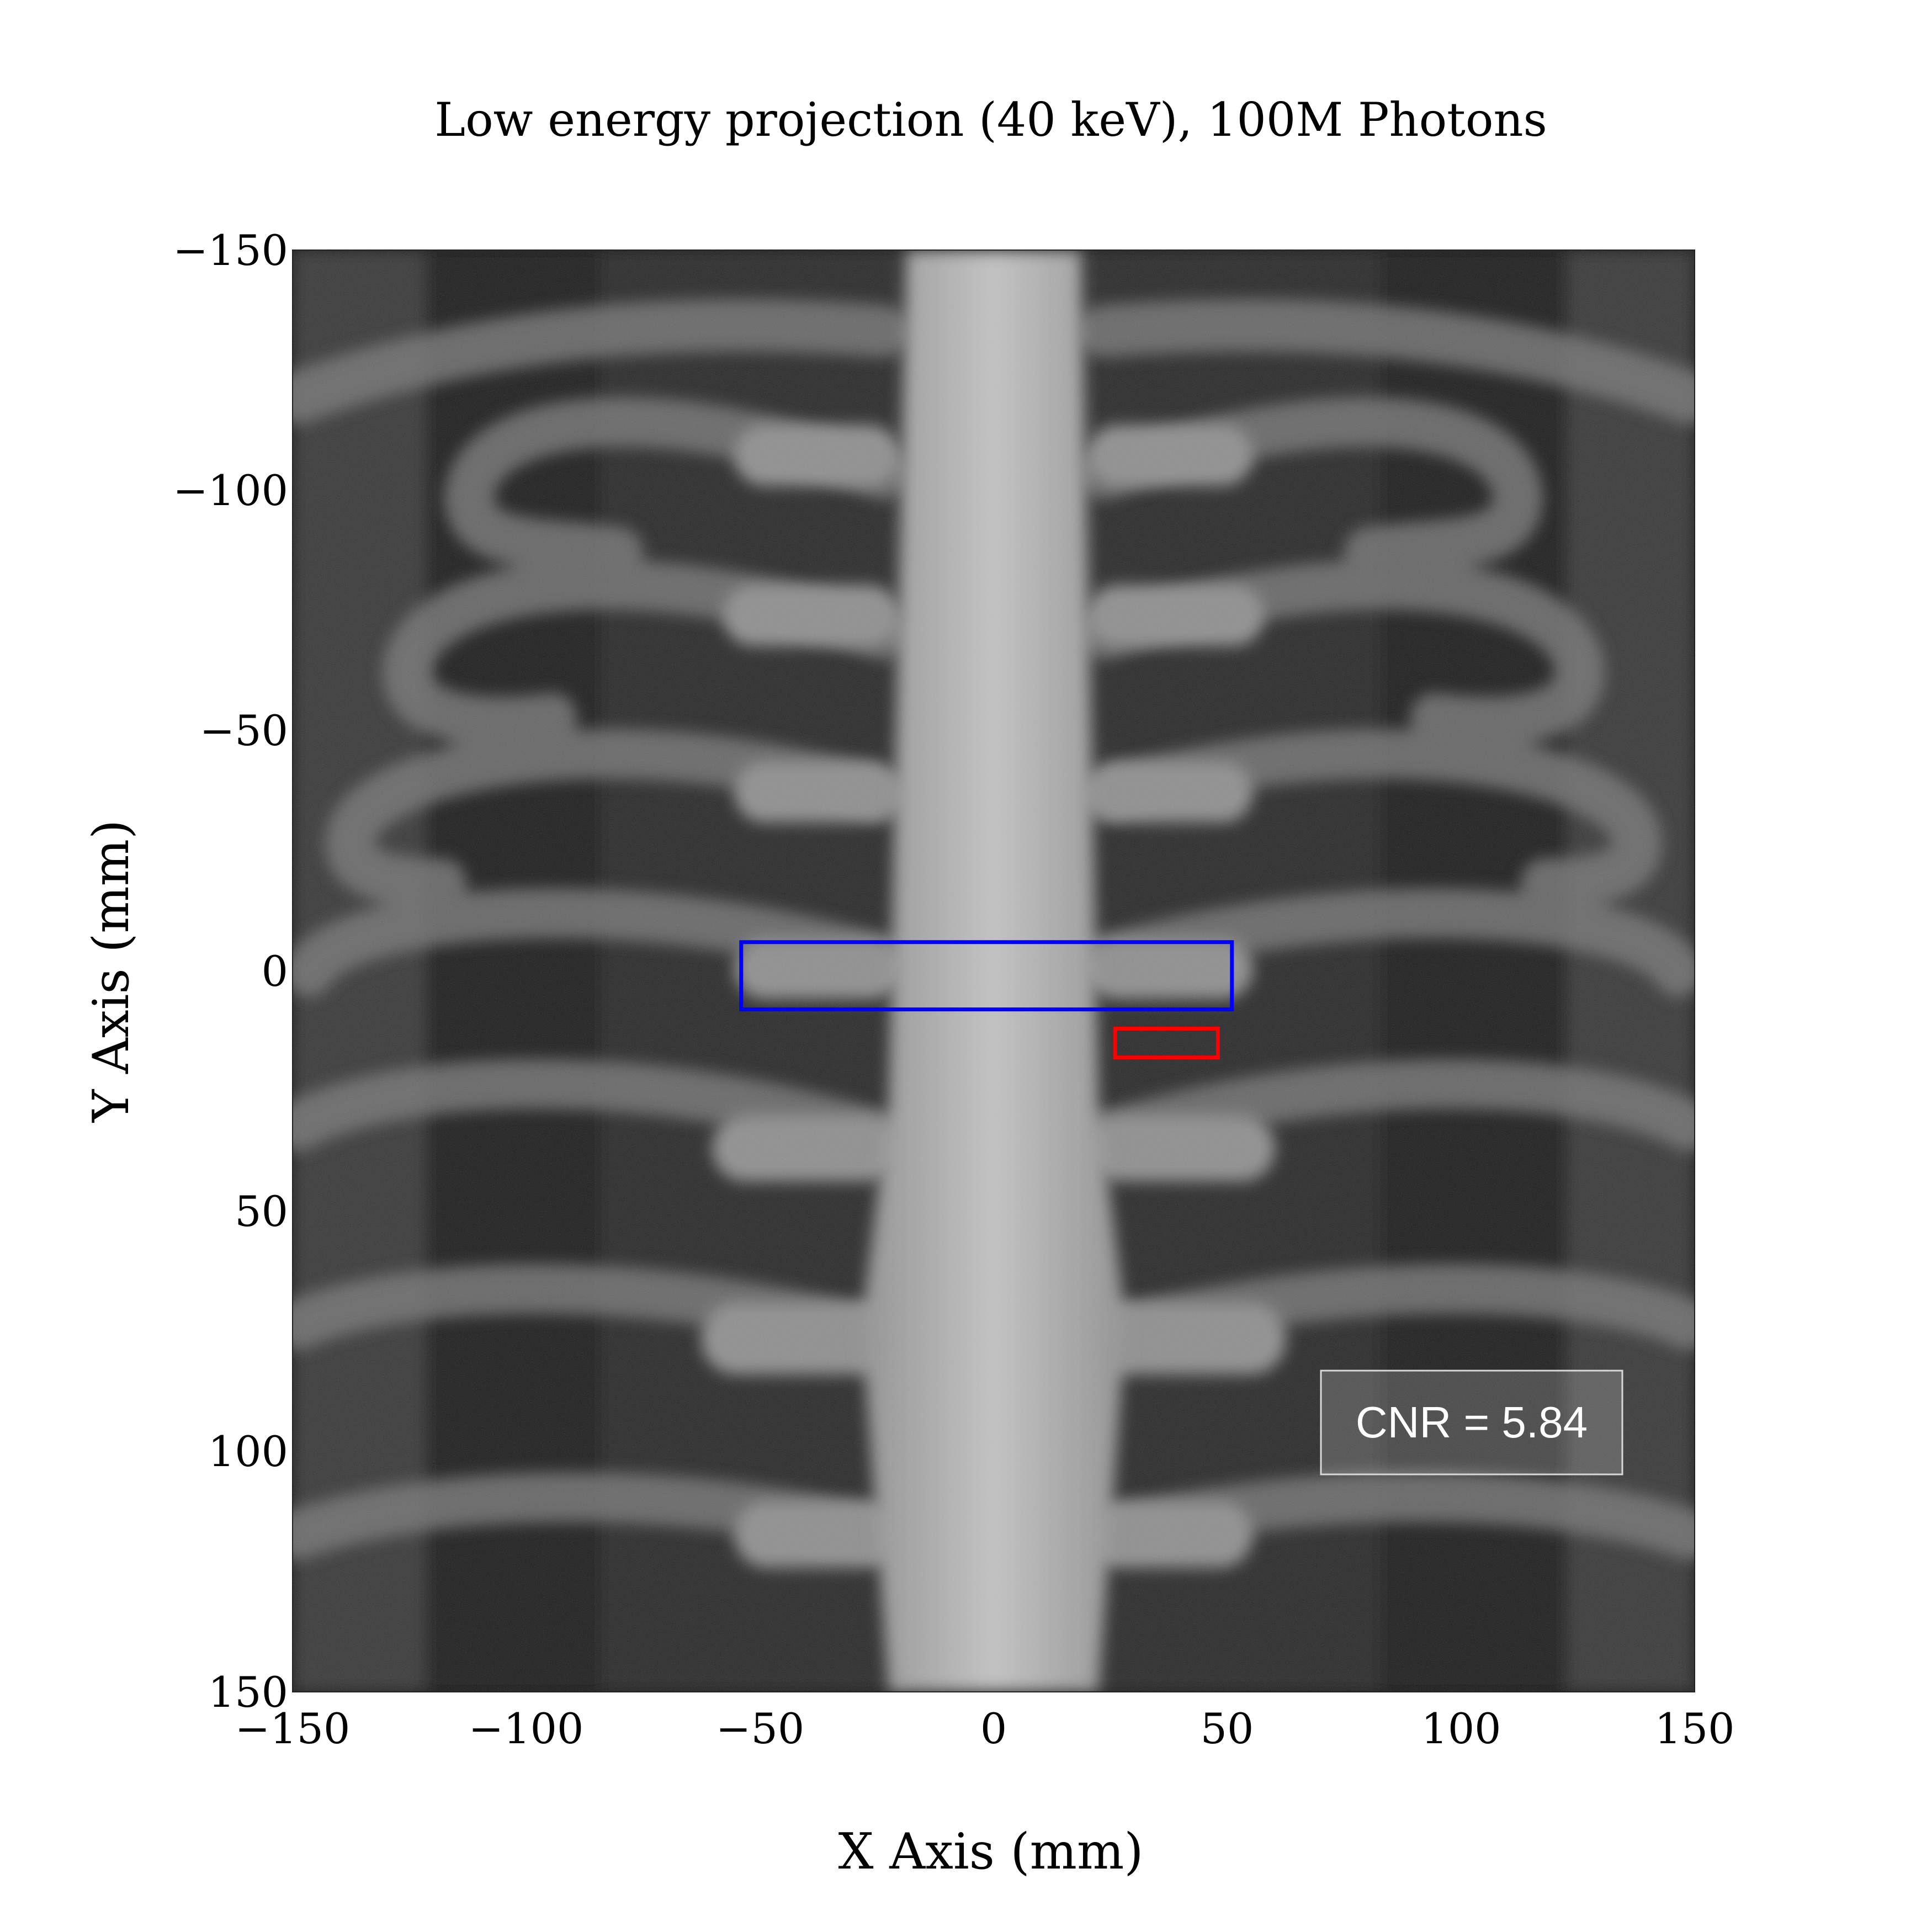  Describe the element at coordinates (231, 972) in the screenshot. I see `y-tick-labels: −150 −100 −50 0 50 100 150` at that location.